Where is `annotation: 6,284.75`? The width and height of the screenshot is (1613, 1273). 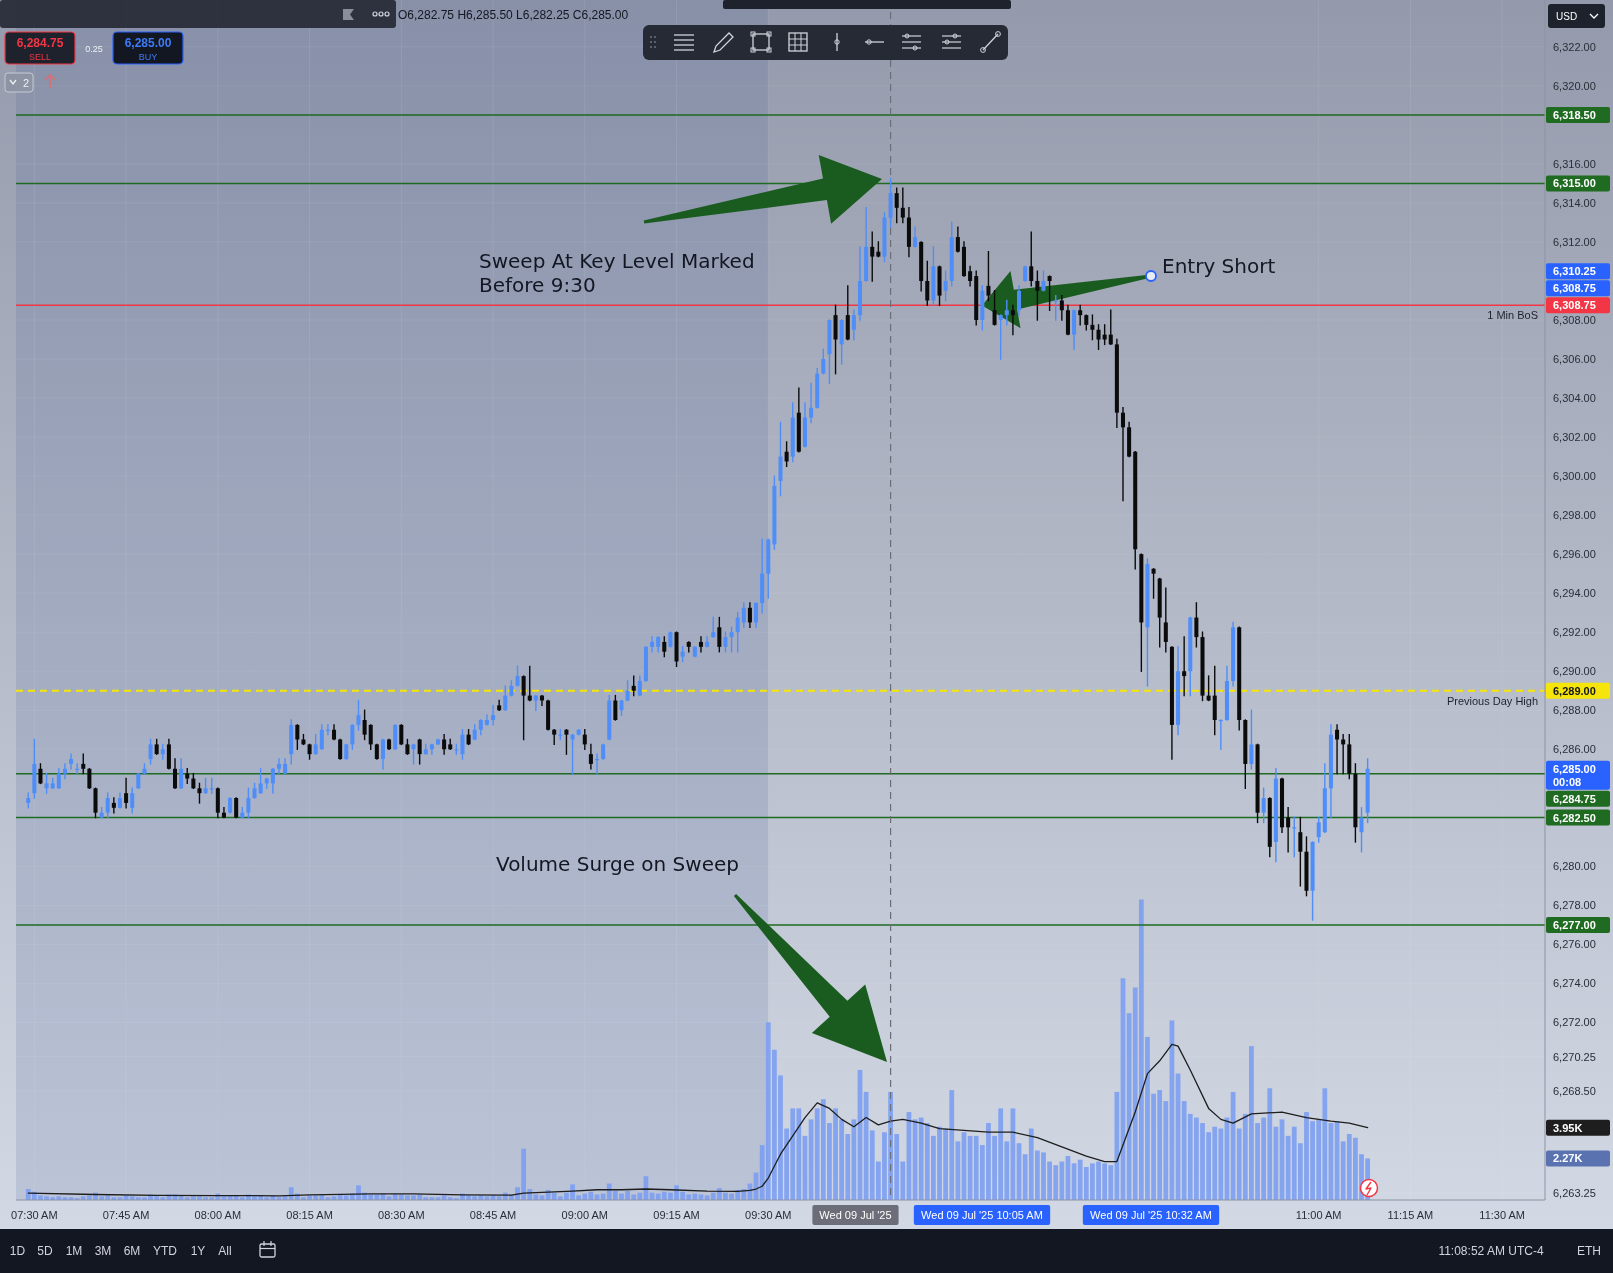
annotation: 6,284.75 is located at coordinates (40, 43).